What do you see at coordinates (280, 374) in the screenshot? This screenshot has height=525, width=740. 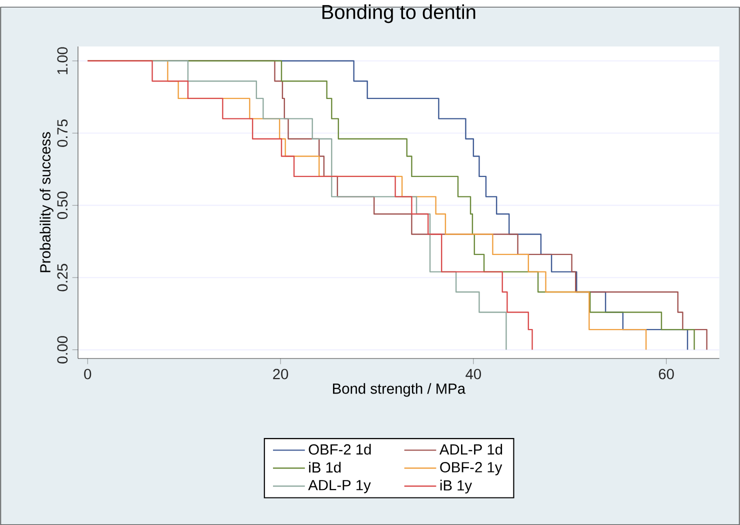 I see `x-tick-label: 20` at bounding box center [280, 374].